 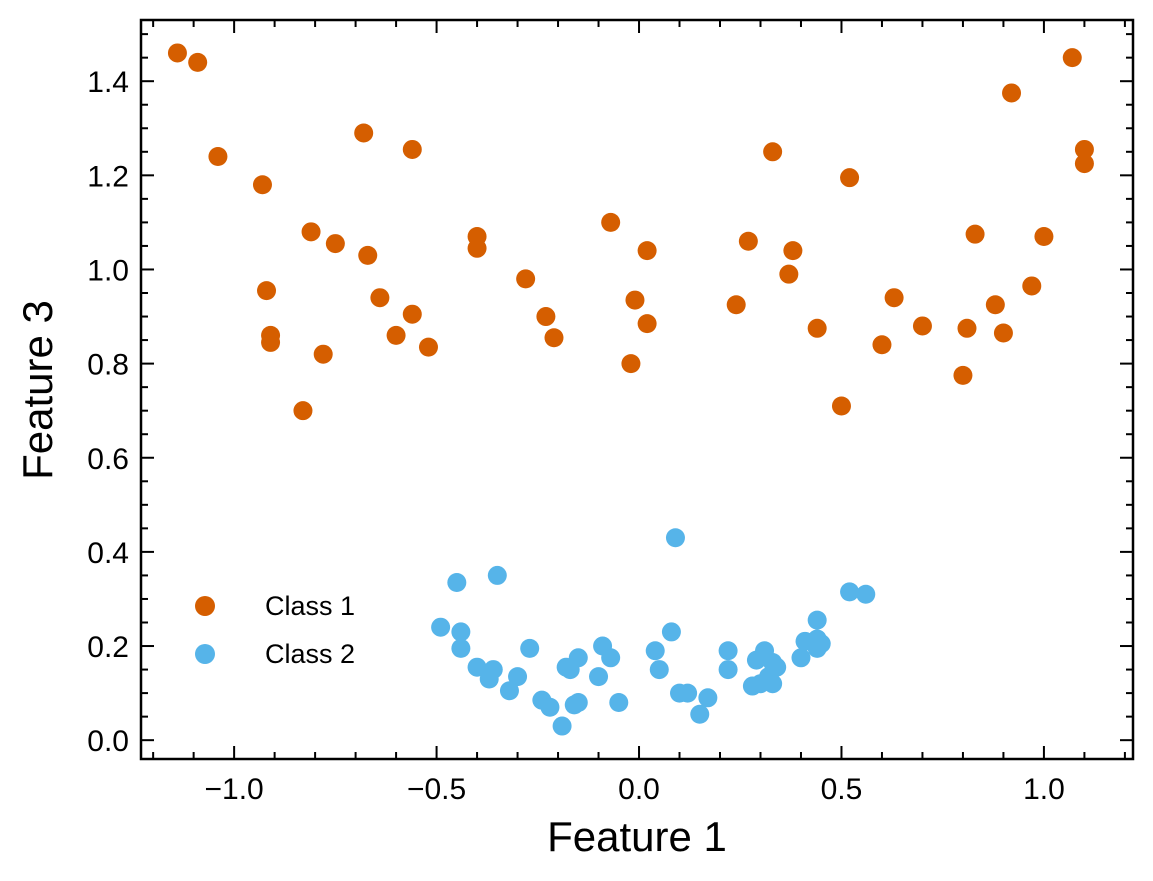 What do you see at coordinates (108, 82) in the screenshot?
I see `y-tick-label: 1.4` at bounding box center [108, 82].